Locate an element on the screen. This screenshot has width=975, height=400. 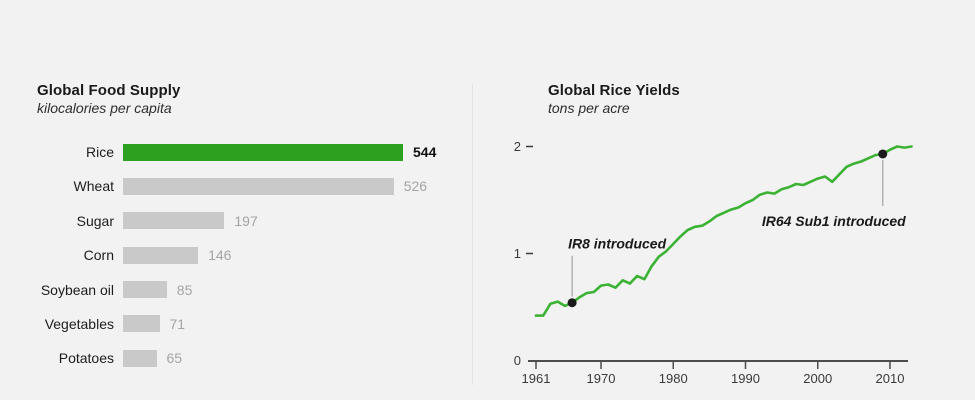
bar-label: Sugar is located at coordinates (95, 220).